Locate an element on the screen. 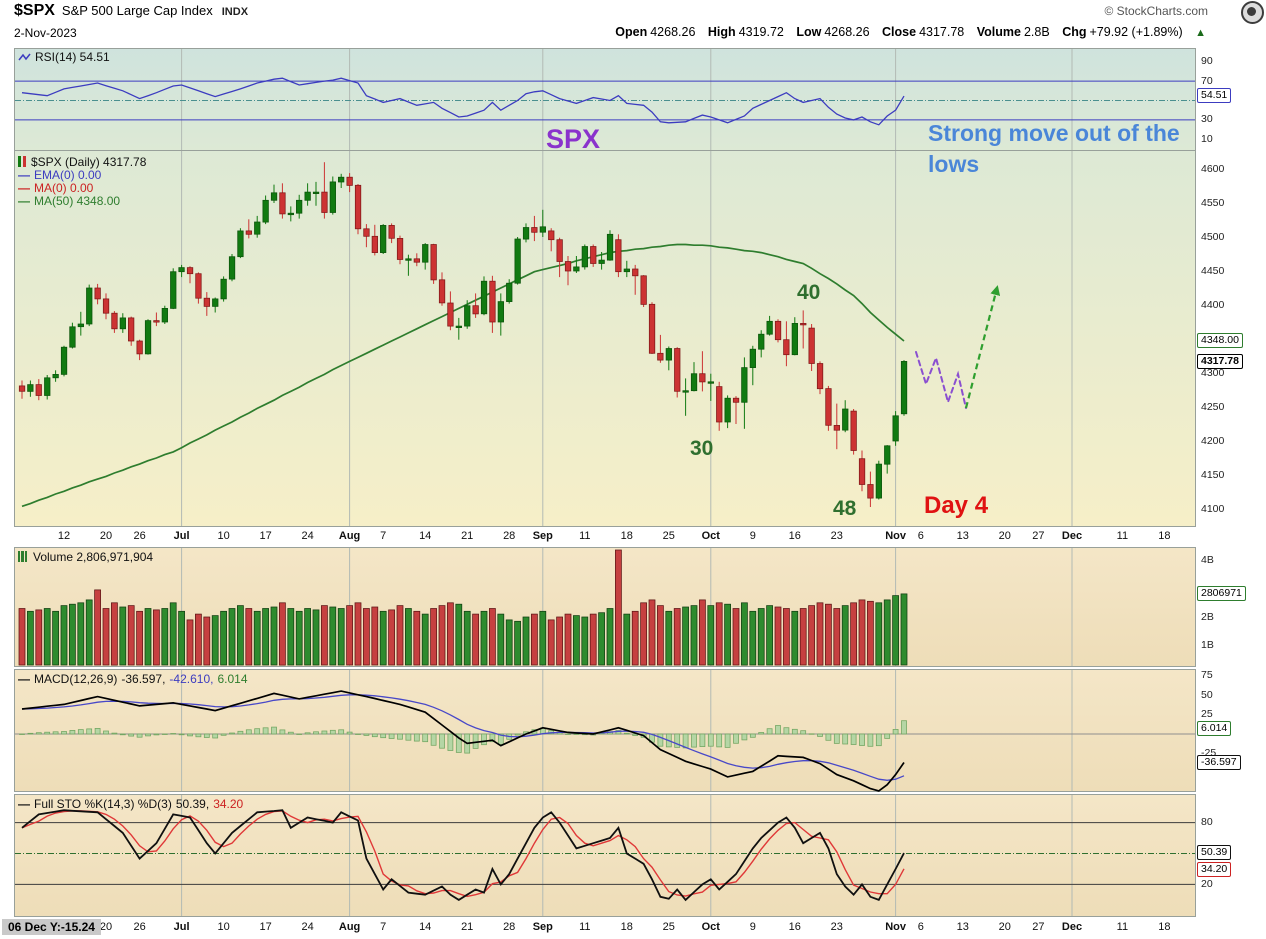 The width and height of the screenshot is (1266, 939). macd-panel is located at coordinates (605, 730).